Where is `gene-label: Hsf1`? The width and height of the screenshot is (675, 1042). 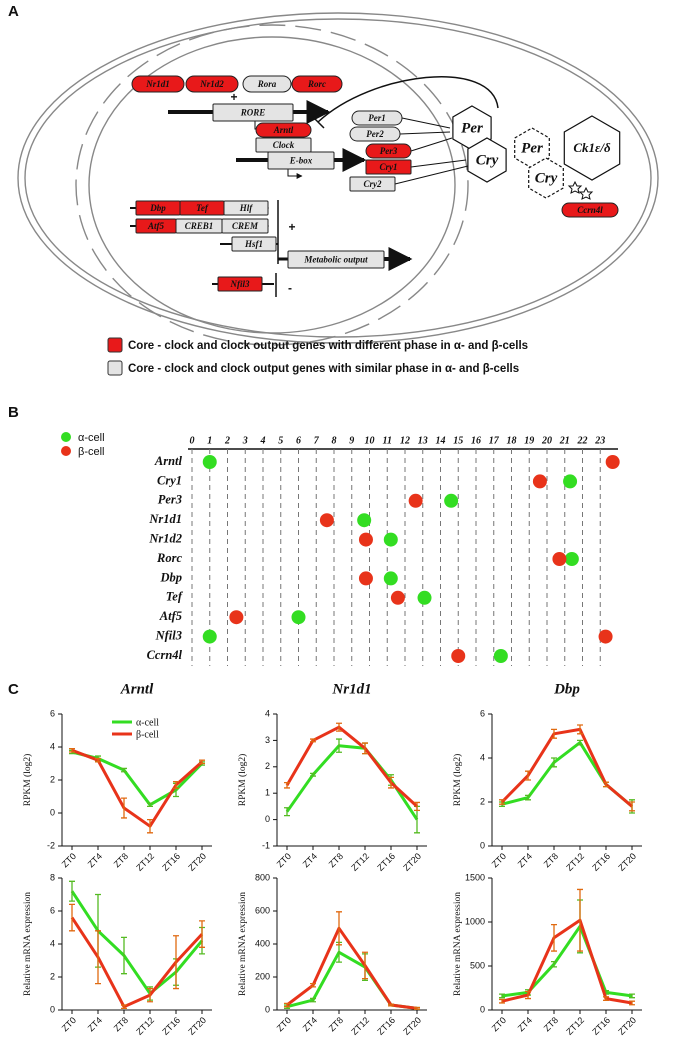 gene-label: Hsf1 is located at coordinates (253, 244).